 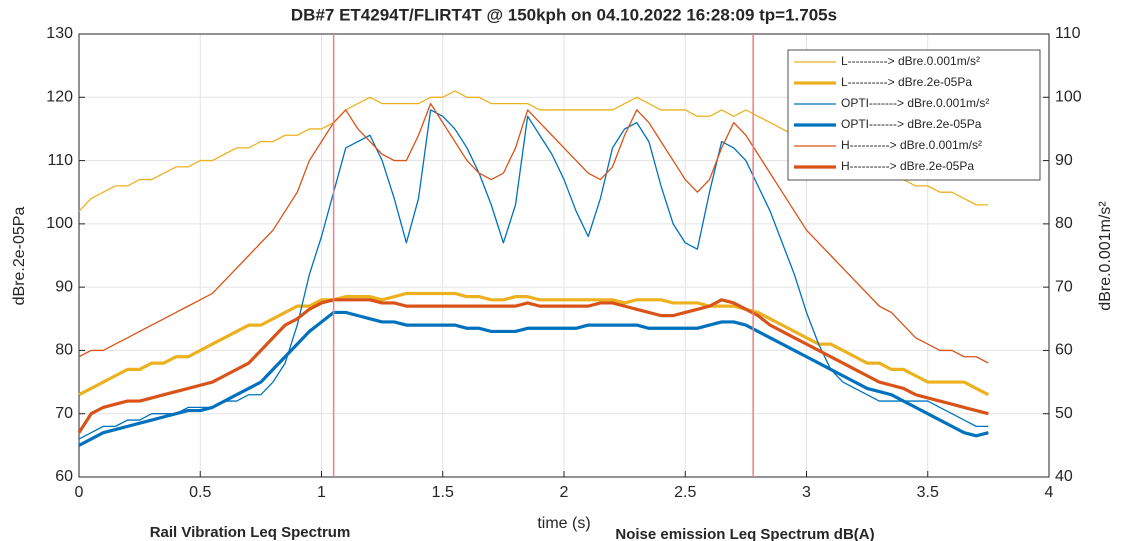 What do you see at coordinates (564, 492) in the screenshot?
I see `x-tick-label: 2` at bounding box center [564, 492].